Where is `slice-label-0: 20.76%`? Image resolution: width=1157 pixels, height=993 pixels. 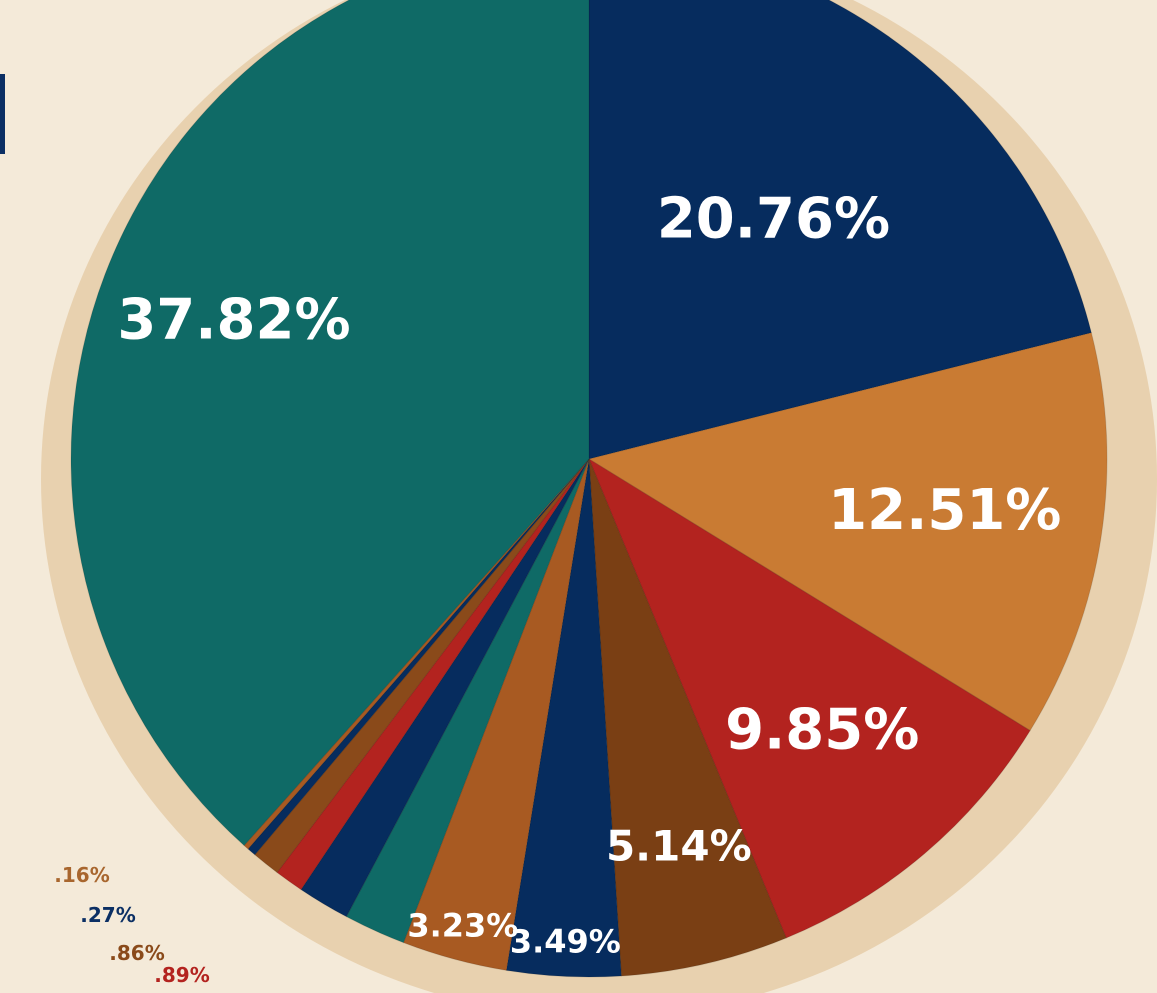 slice-label-0: 20.76% is located at coordinates (773, 219).